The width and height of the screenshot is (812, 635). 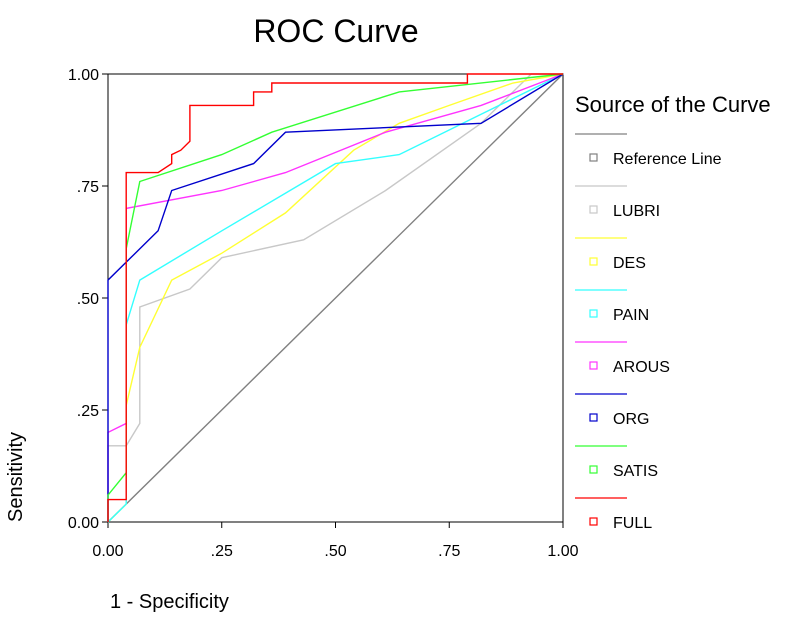 I want to click on legend-label-org: ORG, so click(x=631, y=419).